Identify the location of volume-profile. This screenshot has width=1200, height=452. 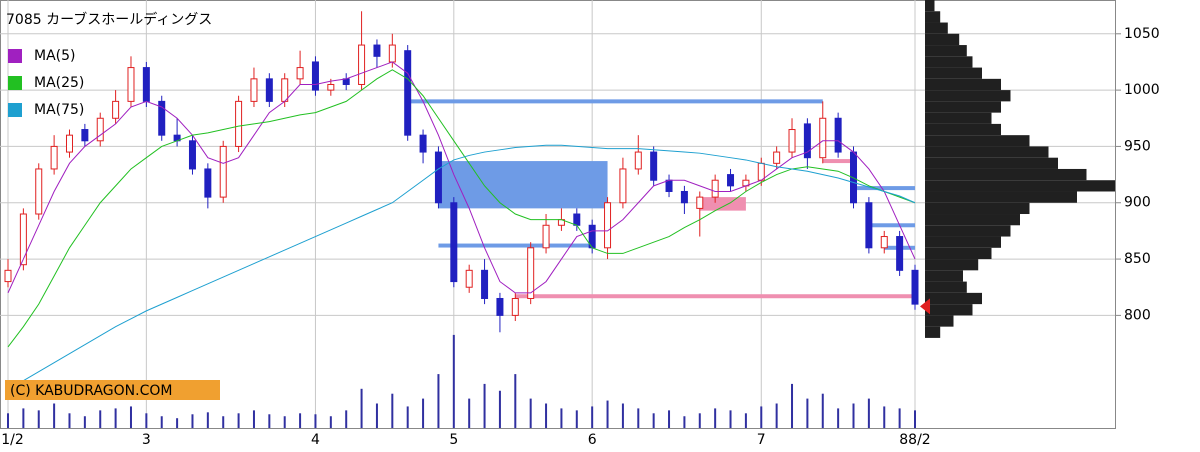
(1017, 169).